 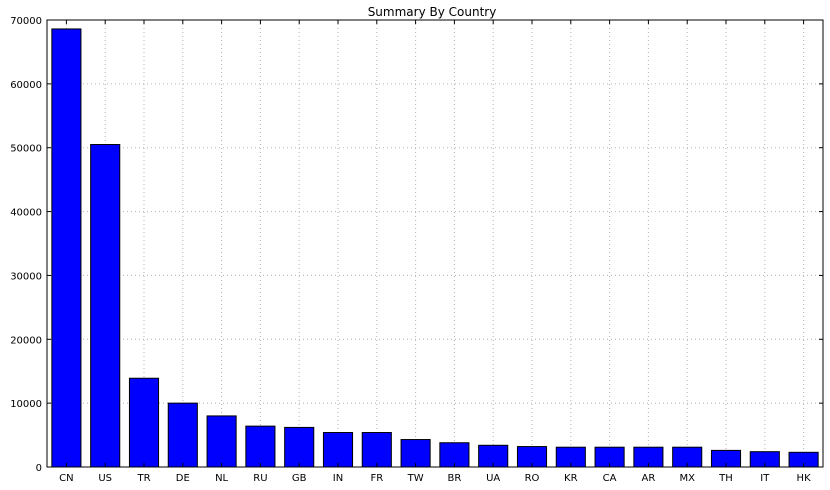 I want to click on x-tick-label: RO, so click(x=532, y=478).